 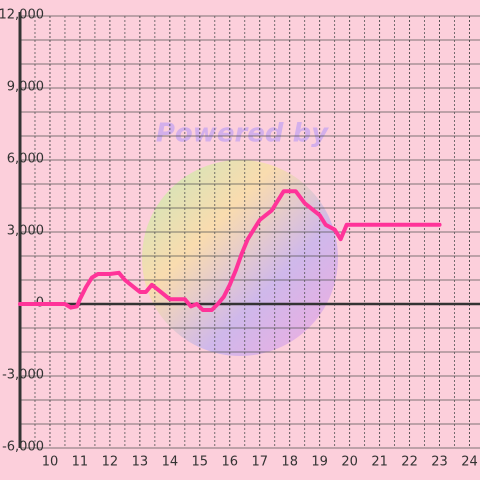 I want to click on x-tick-label: 13, so click(x=140, y=462).